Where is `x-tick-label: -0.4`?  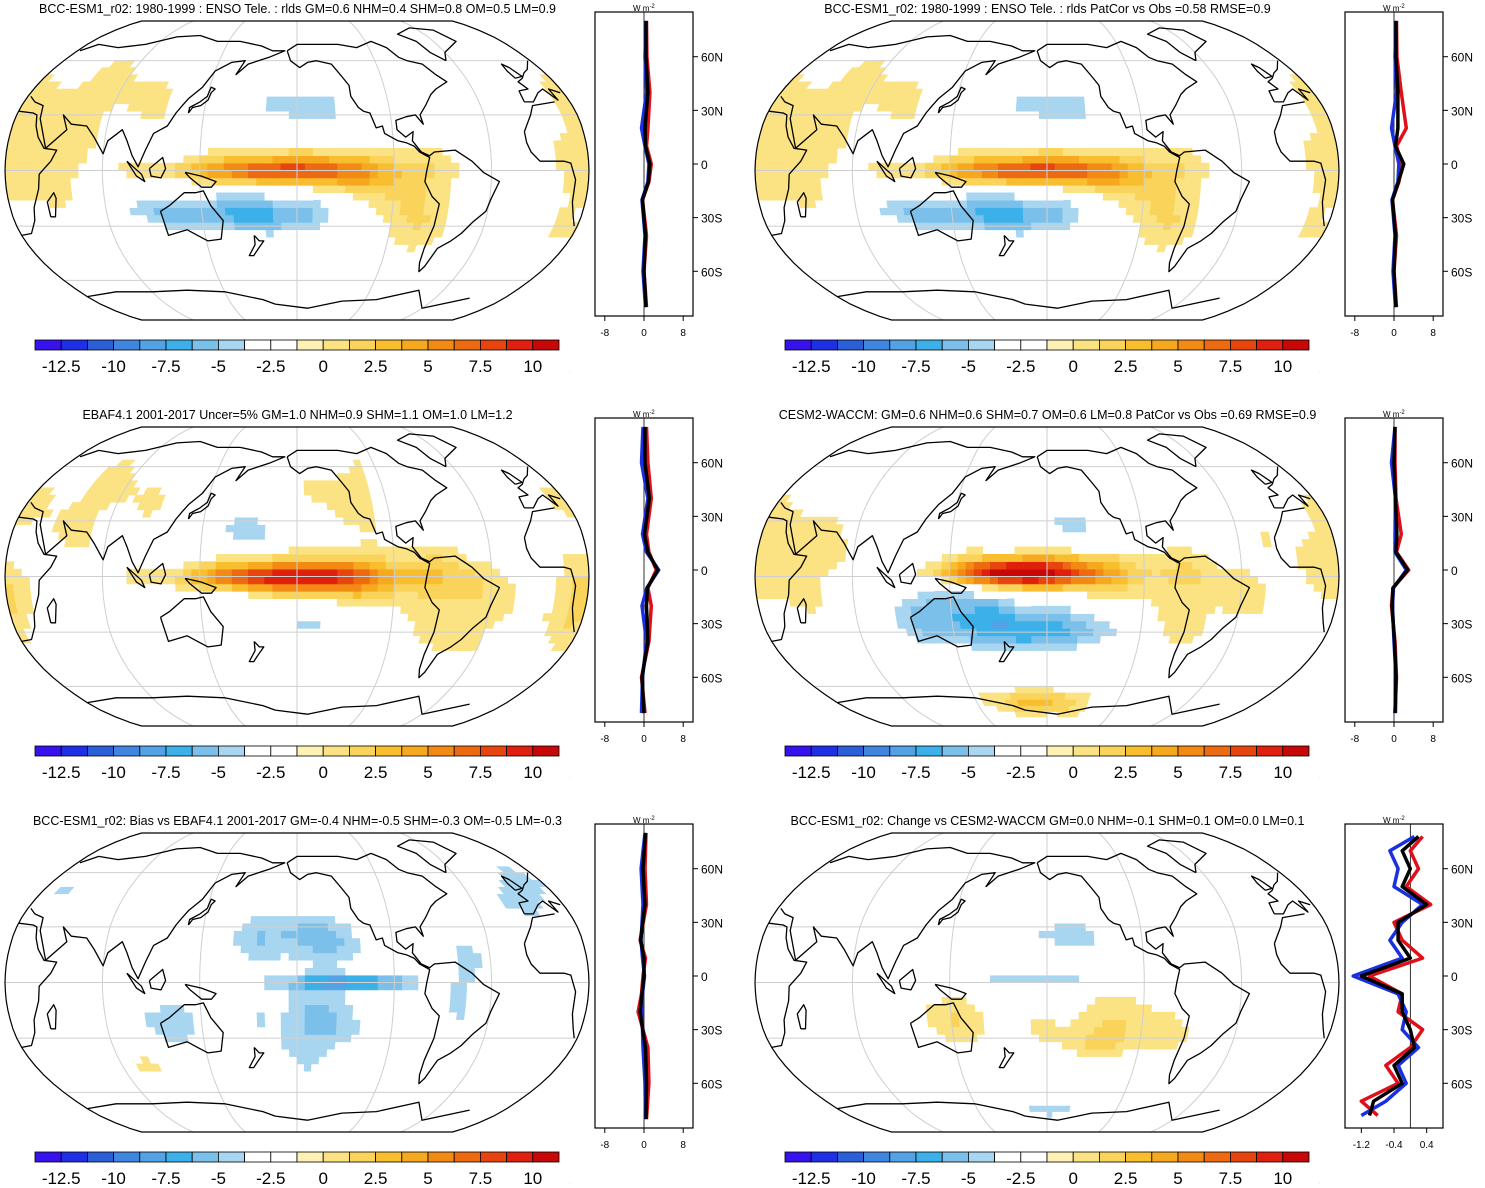 x-tick-label: -0.4 is located at coordinates (1394, 1145).